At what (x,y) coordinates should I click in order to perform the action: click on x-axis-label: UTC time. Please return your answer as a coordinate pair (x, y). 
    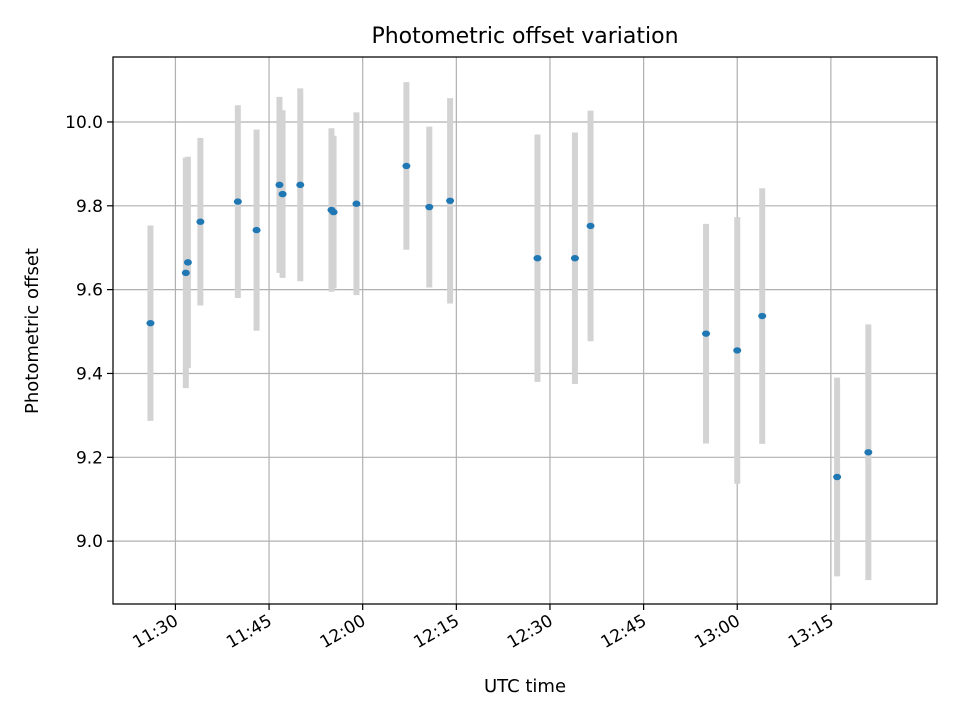
    Looking at the image, I should click on (525, 686).